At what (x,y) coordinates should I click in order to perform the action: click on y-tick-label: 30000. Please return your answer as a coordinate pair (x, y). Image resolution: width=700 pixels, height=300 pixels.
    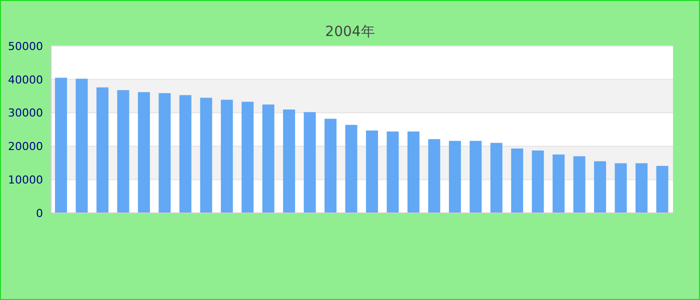
    Looking at the image, I should click on (25, 113).